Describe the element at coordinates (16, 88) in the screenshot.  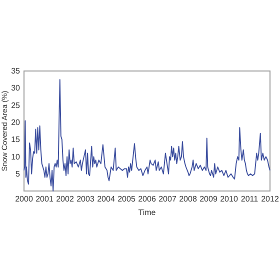
I see `y-tick-label: 30` at that location.